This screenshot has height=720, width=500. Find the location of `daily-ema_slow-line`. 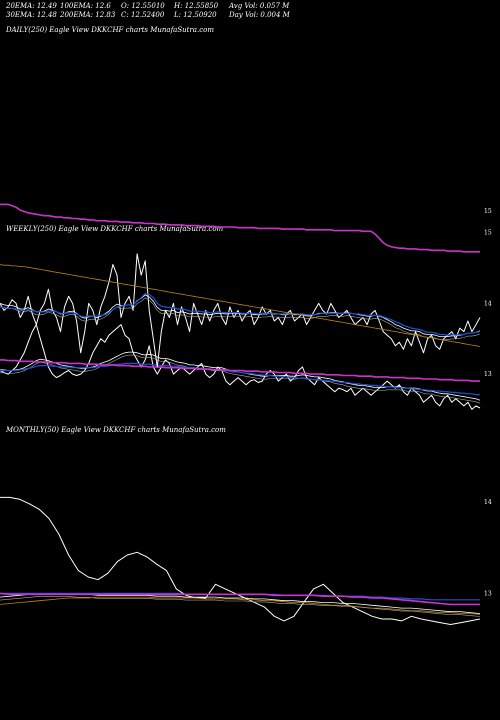

daily-ema_slow-line is located at coordinates (240, 370).